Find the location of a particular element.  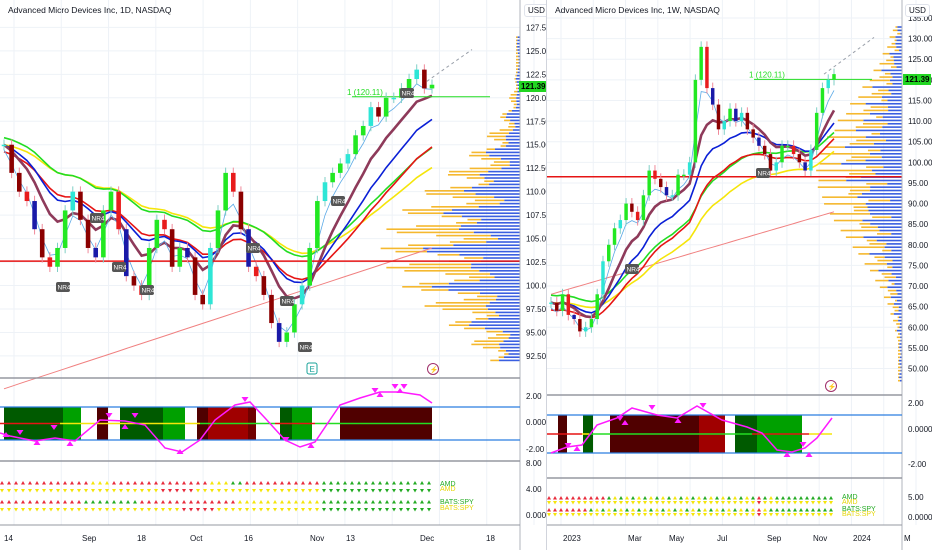

earnings-marker is located at coordinates (312, 368).